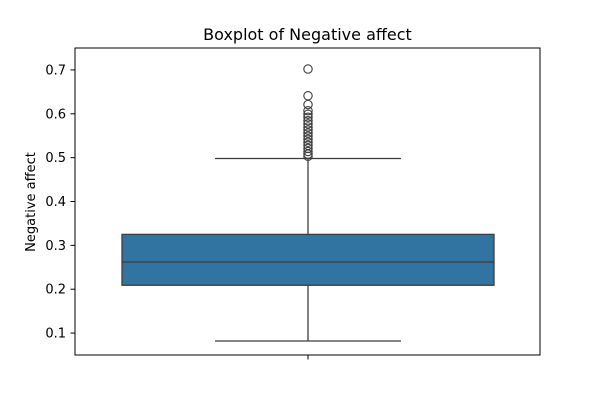 This screenshot has width=600, height=400. What do you see at coordinates (55, 114) in the screenshot?
I see `y-tick-label: 0.6` at bounding box center [55, 114].